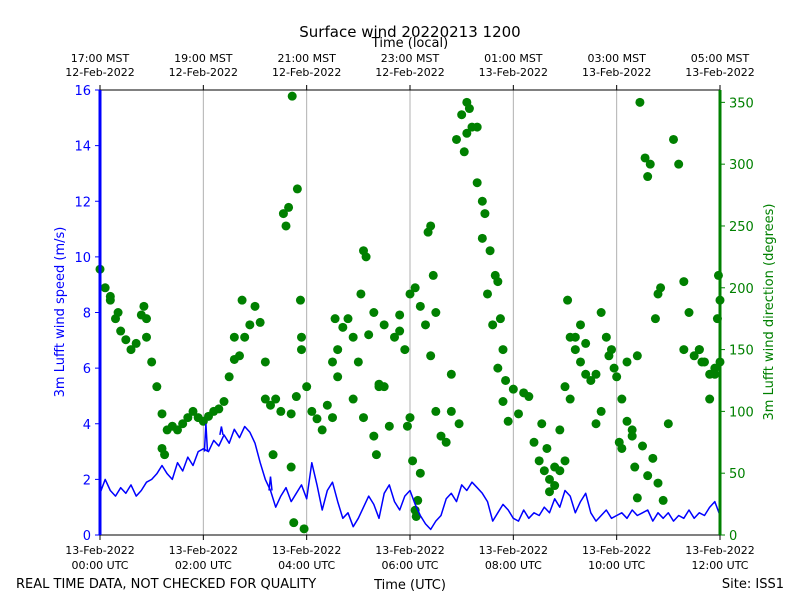 Image resolution: width=800 pixels, height=600 pixels. Describe the element at coordinates (769, 312) in the screenshot. I see `right-y-axis-label: 3m Lufft wind direction (degrees)` at that location.